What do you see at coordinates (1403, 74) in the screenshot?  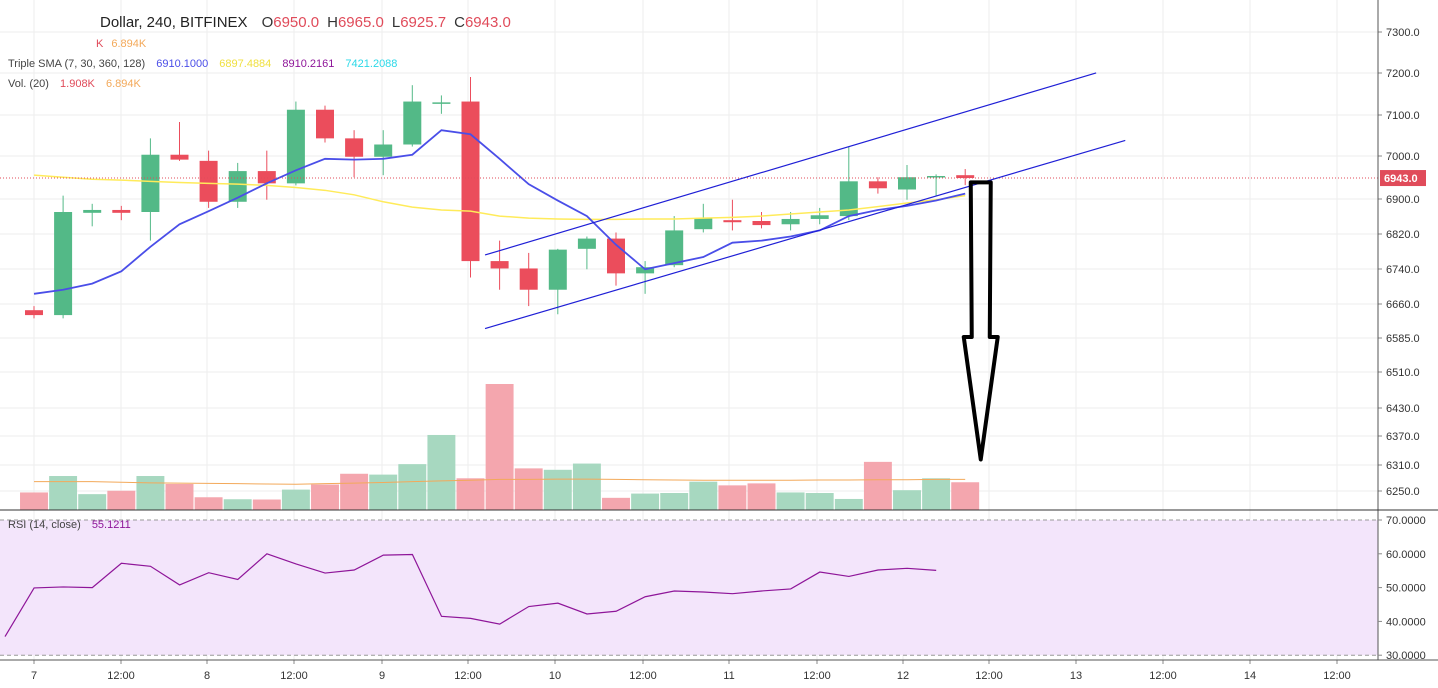 I see `price-tick-label: 7200.0` at bounding box center [1403, 74].